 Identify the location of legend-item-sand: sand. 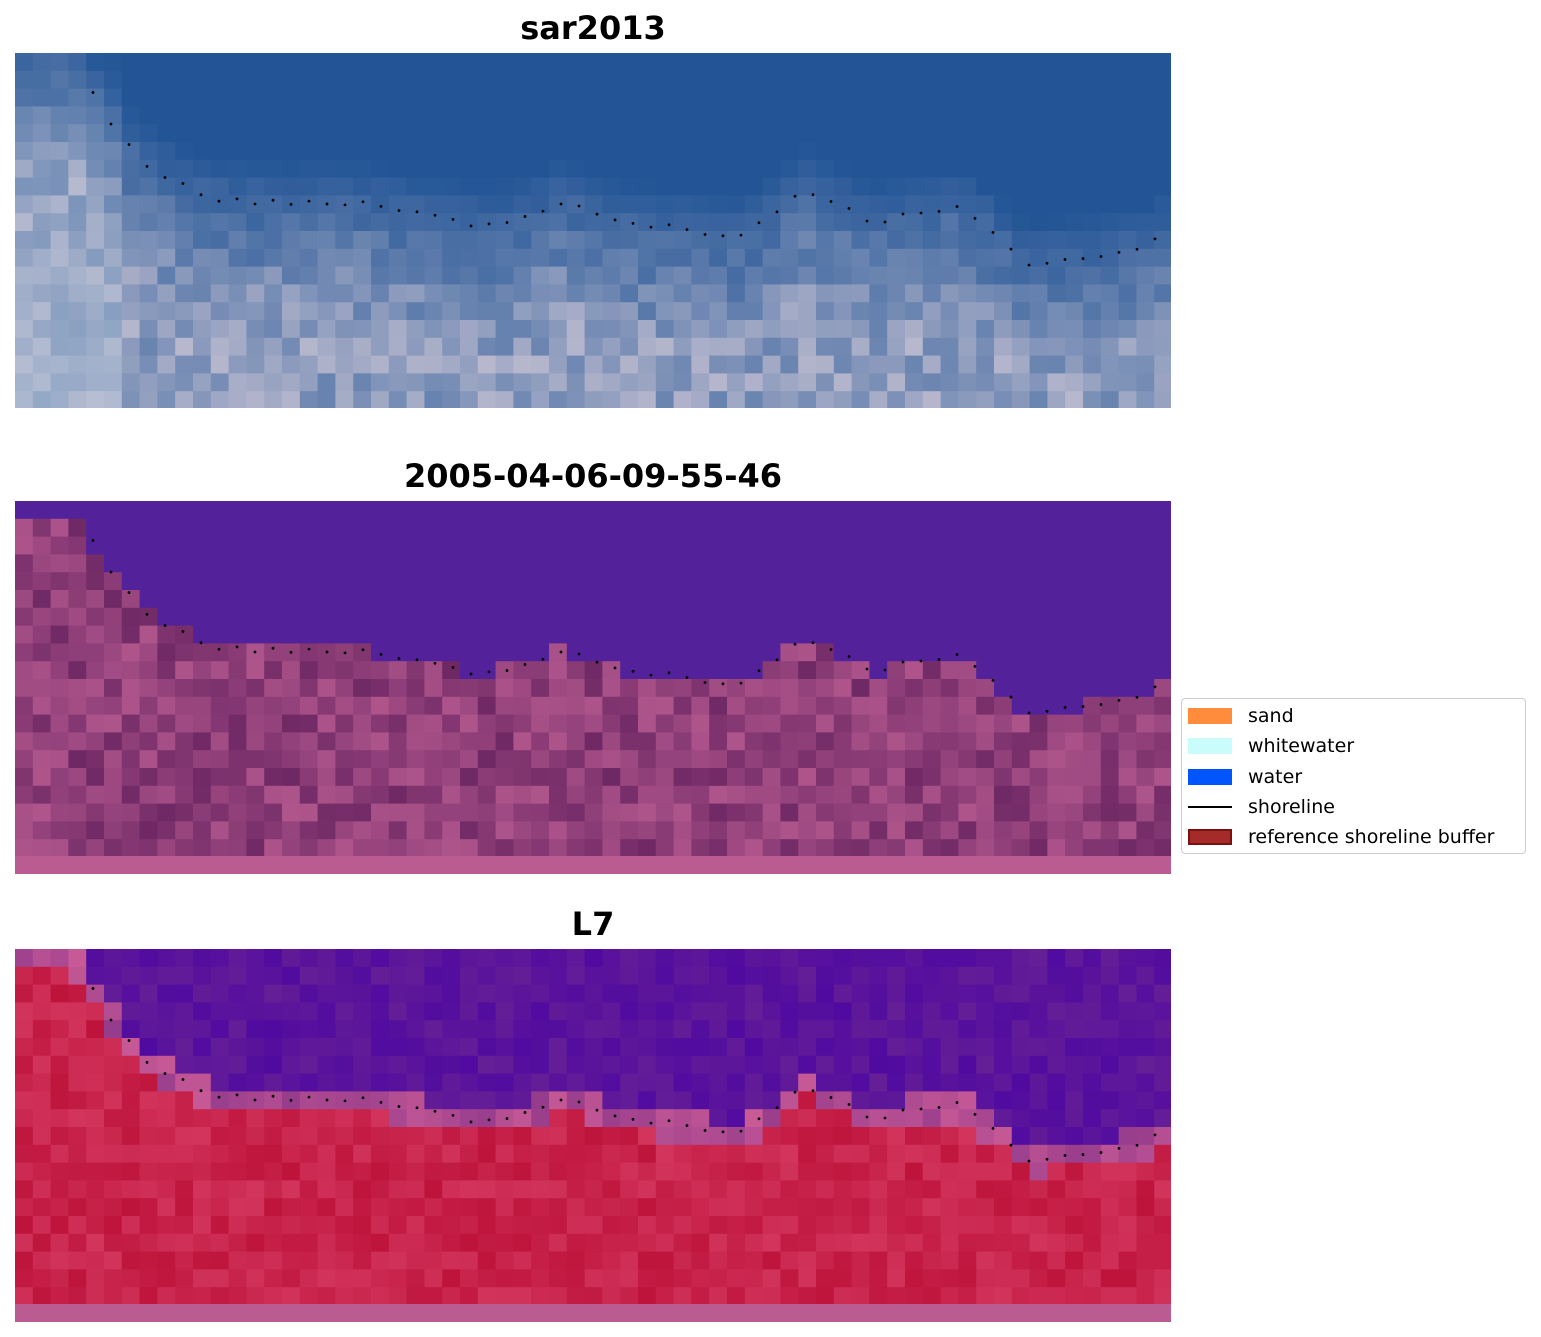
(1241, 716).